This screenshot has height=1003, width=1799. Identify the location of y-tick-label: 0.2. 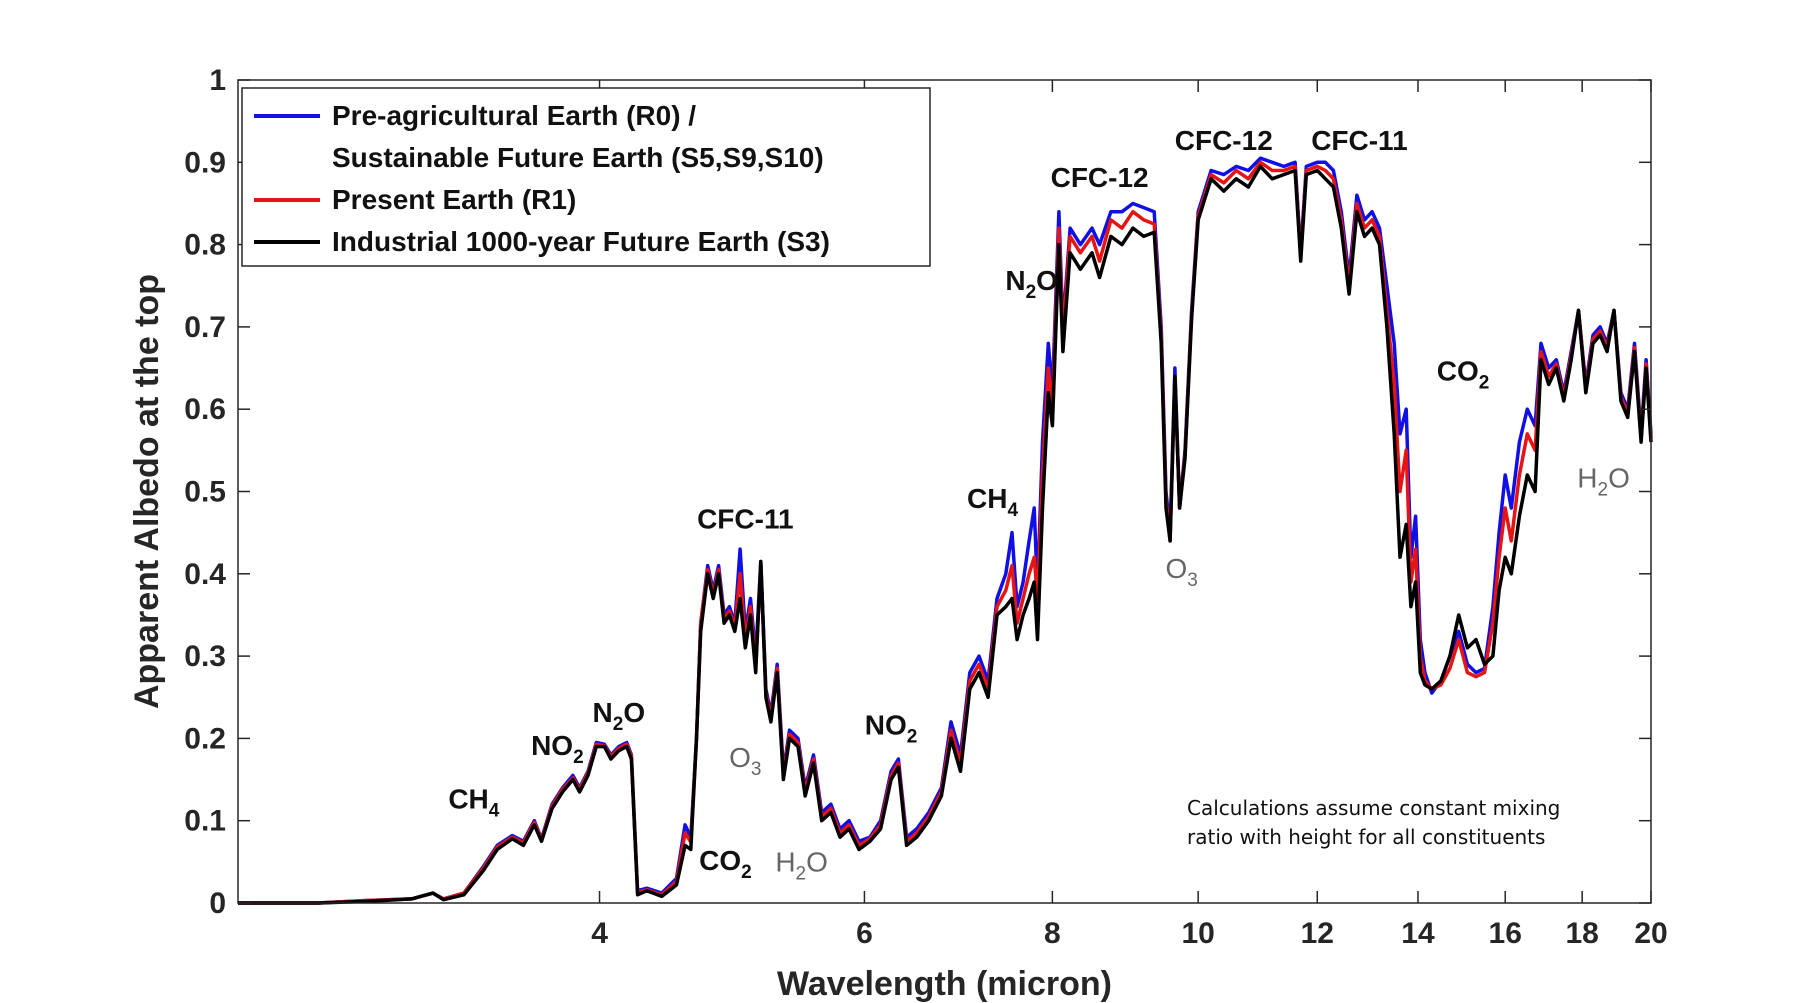
(205, 738).